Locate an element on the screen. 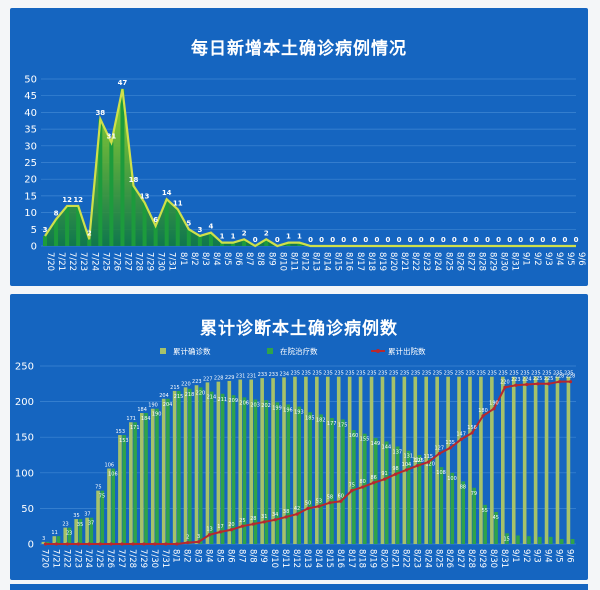 The image size is (600, 590). confirmed-label: 37 is located at coordinates (87, 515).